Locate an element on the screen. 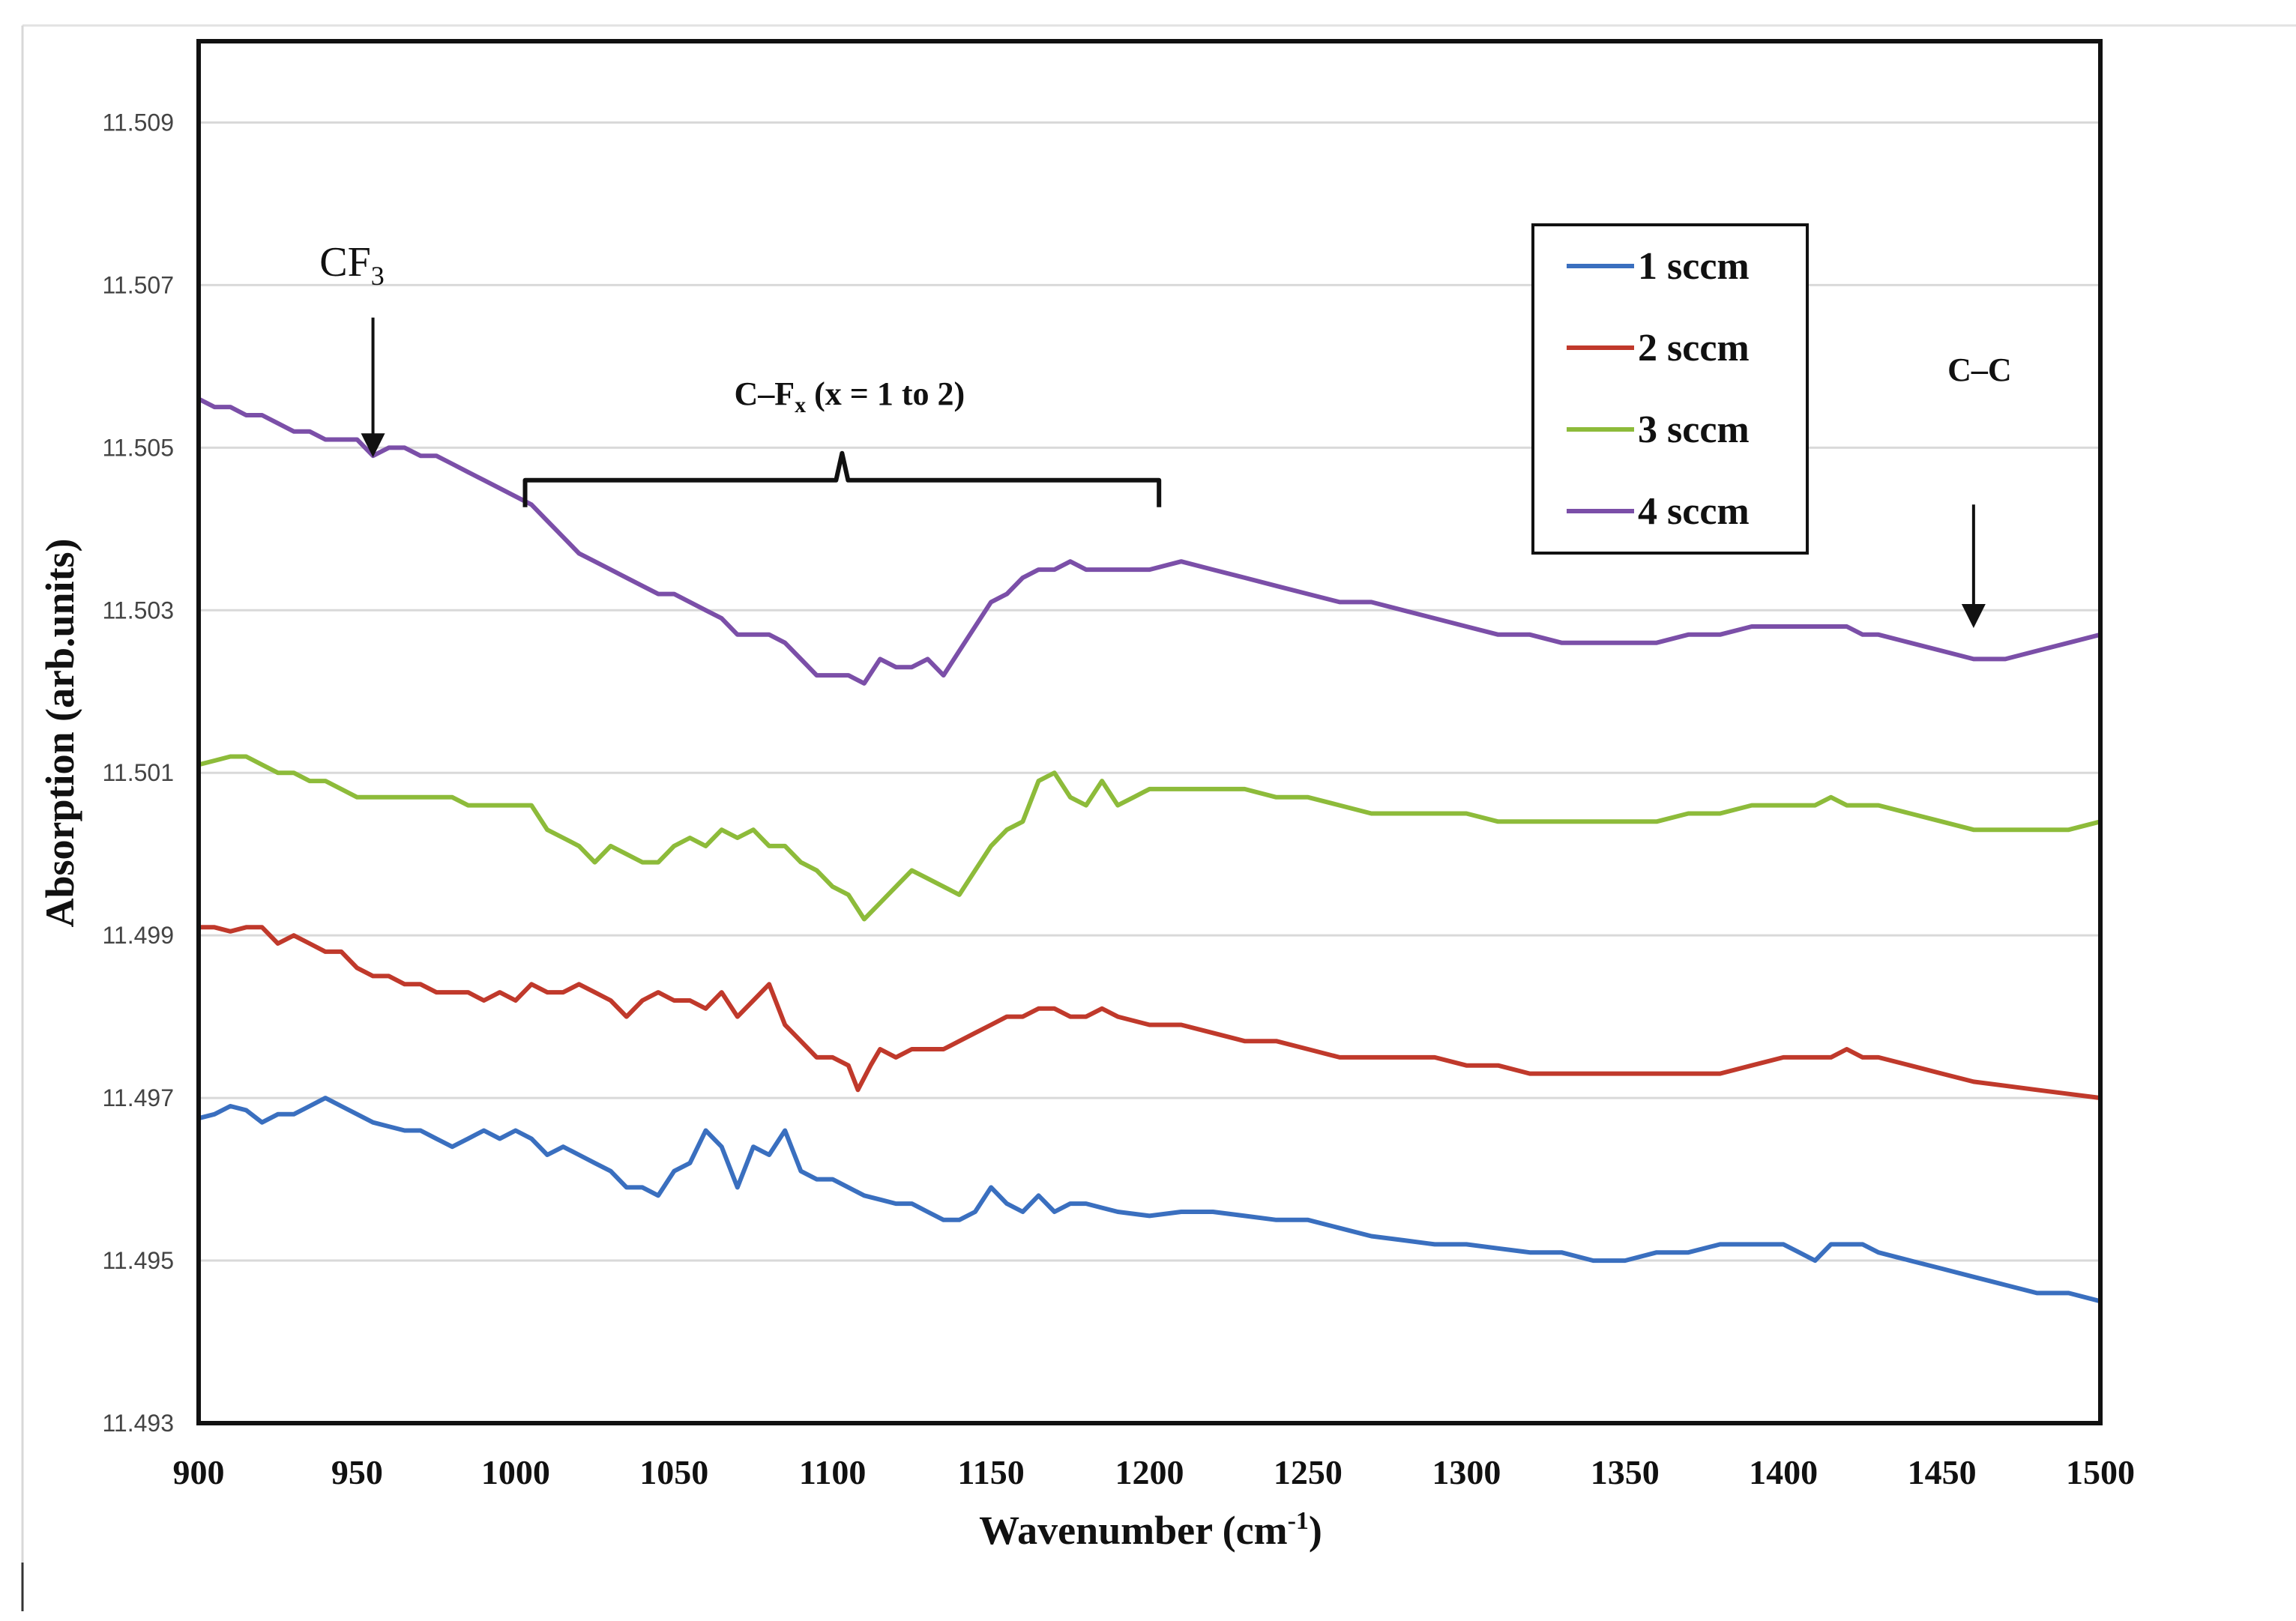 The height and width of the screenshot is (1621, 2296). x-axis-title-main: Wavenumber is located at coordinates (1095, 1530).